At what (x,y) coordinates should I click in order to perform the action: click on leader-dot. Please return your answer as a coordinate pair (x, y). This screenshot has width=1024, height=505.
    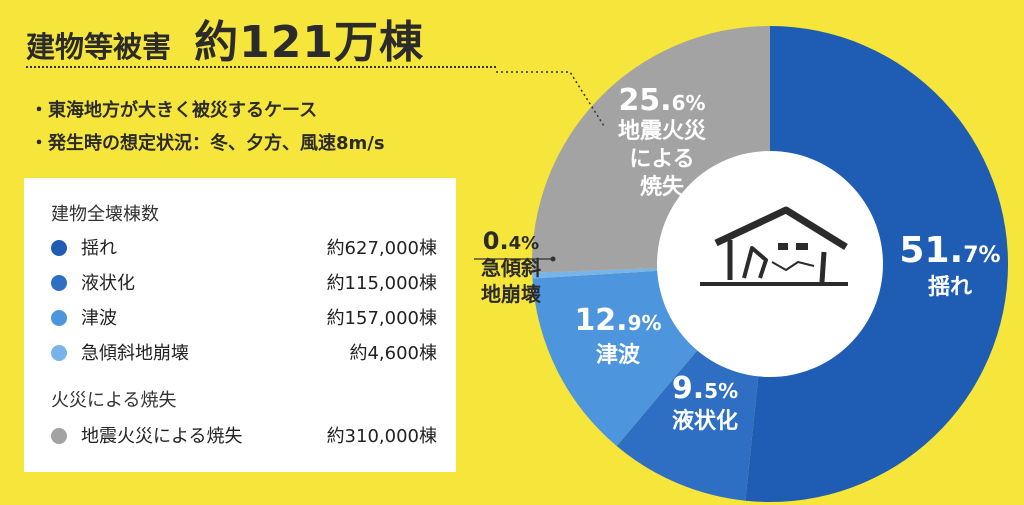
    Looking at the image, I should click on (553, 259).